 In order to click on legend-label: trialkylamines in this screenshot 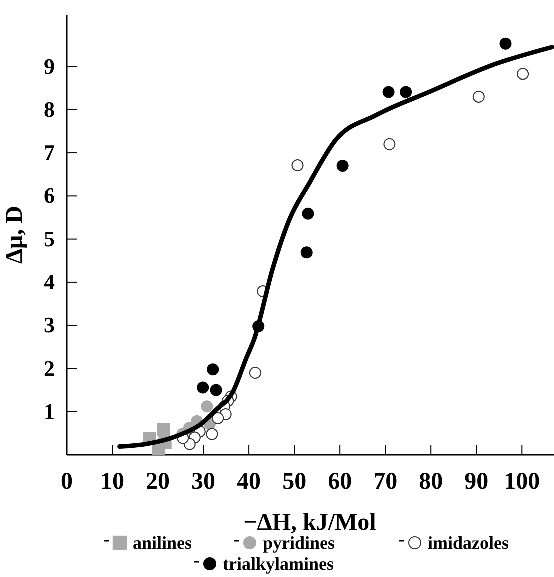, I will do `click(278, 564)`.